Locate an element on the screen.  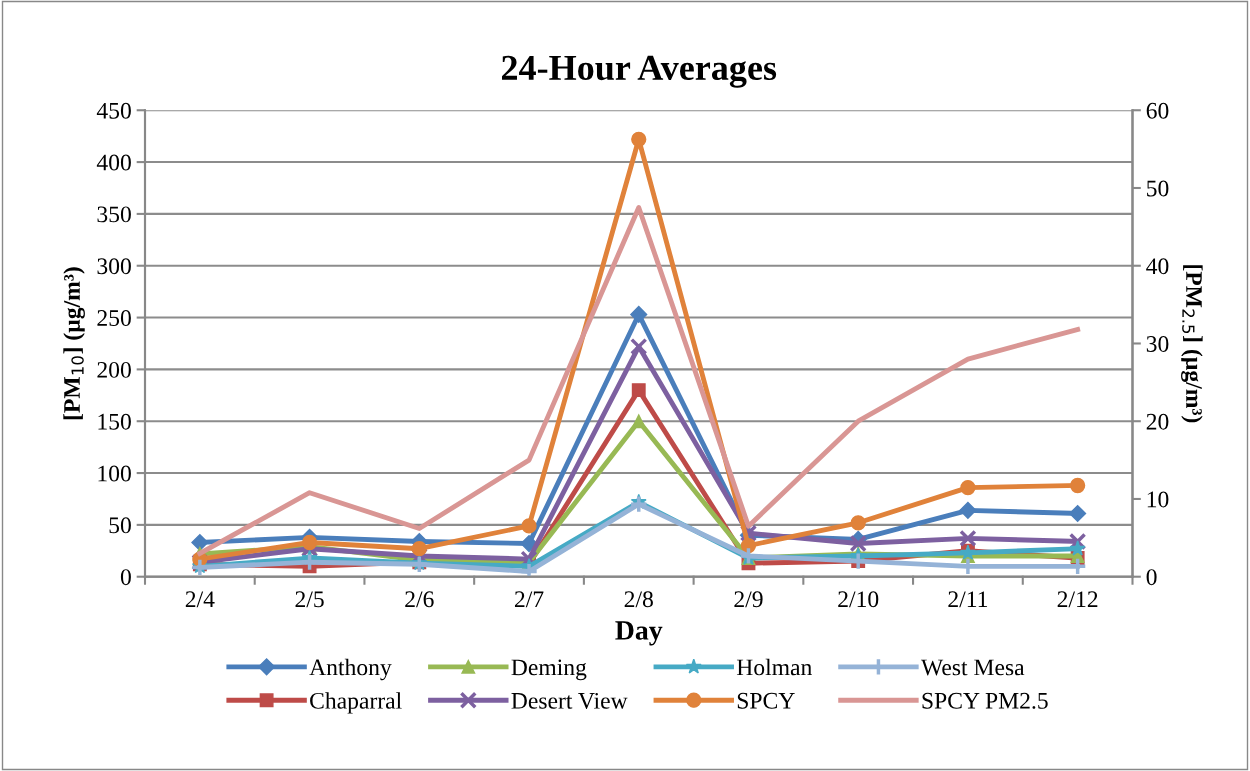
y2-axis-title: [PM$_{2.5}$] (µg/m³) is located at coordinates (1192, 344).